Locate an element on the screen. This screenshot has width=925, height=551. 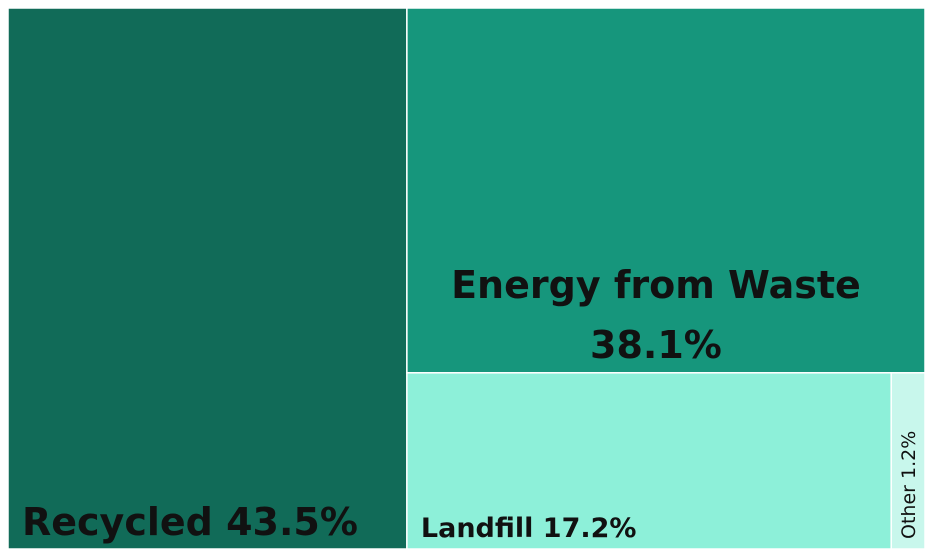
cell-name: Other is located at coordinates (909, 512).